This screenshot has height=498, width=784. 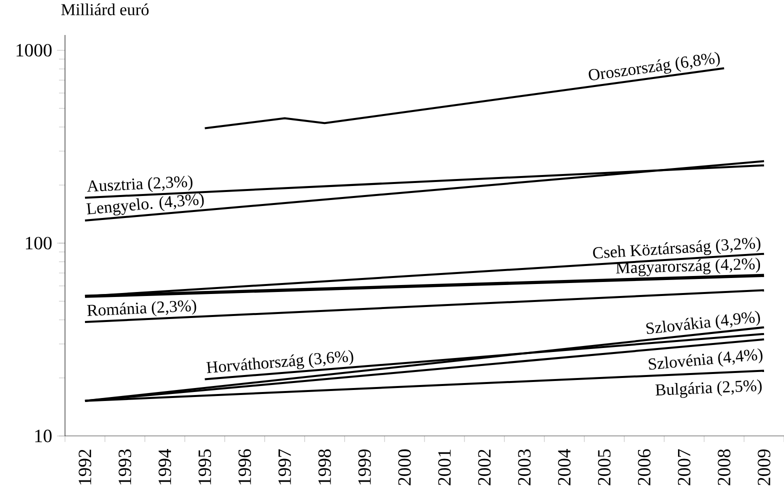 What do you see at coordinates (688, 267) in the screenshot?
I see `series-label: Magyarország (4,2%)` at bounding box center [688, 267].